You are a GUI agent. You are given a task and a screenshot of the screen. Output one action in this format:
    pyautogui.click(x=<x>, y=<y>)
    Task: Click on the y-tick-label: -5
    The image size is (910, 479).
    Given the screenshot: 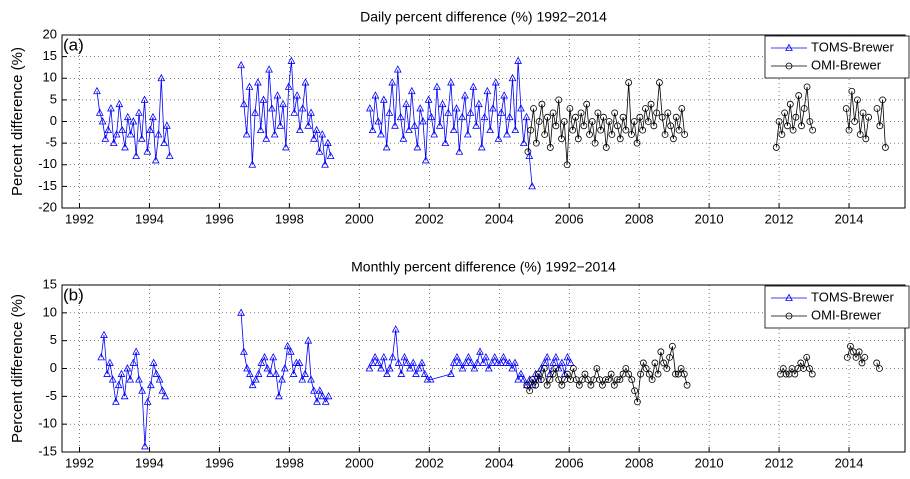 What is the action you would take?
    pyautogui.click(x=51, y=395)
    